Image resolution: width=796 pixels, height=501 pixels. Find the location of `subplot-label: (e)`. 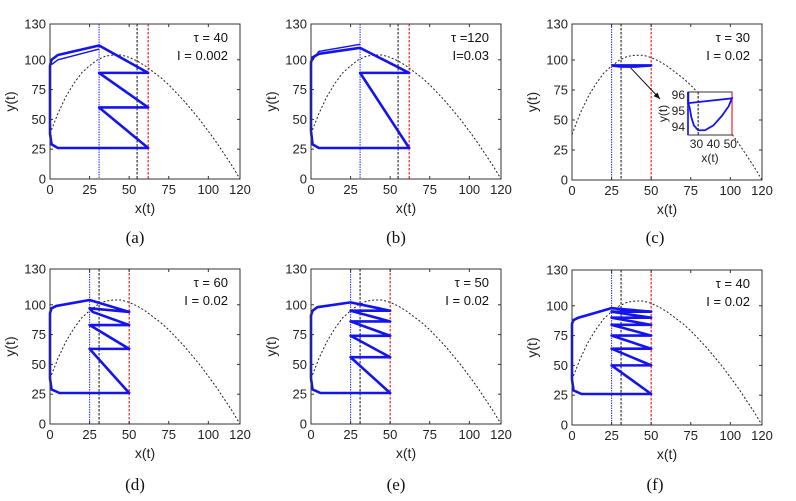

subplot-label: (e) is located at coordinates (396, 484).